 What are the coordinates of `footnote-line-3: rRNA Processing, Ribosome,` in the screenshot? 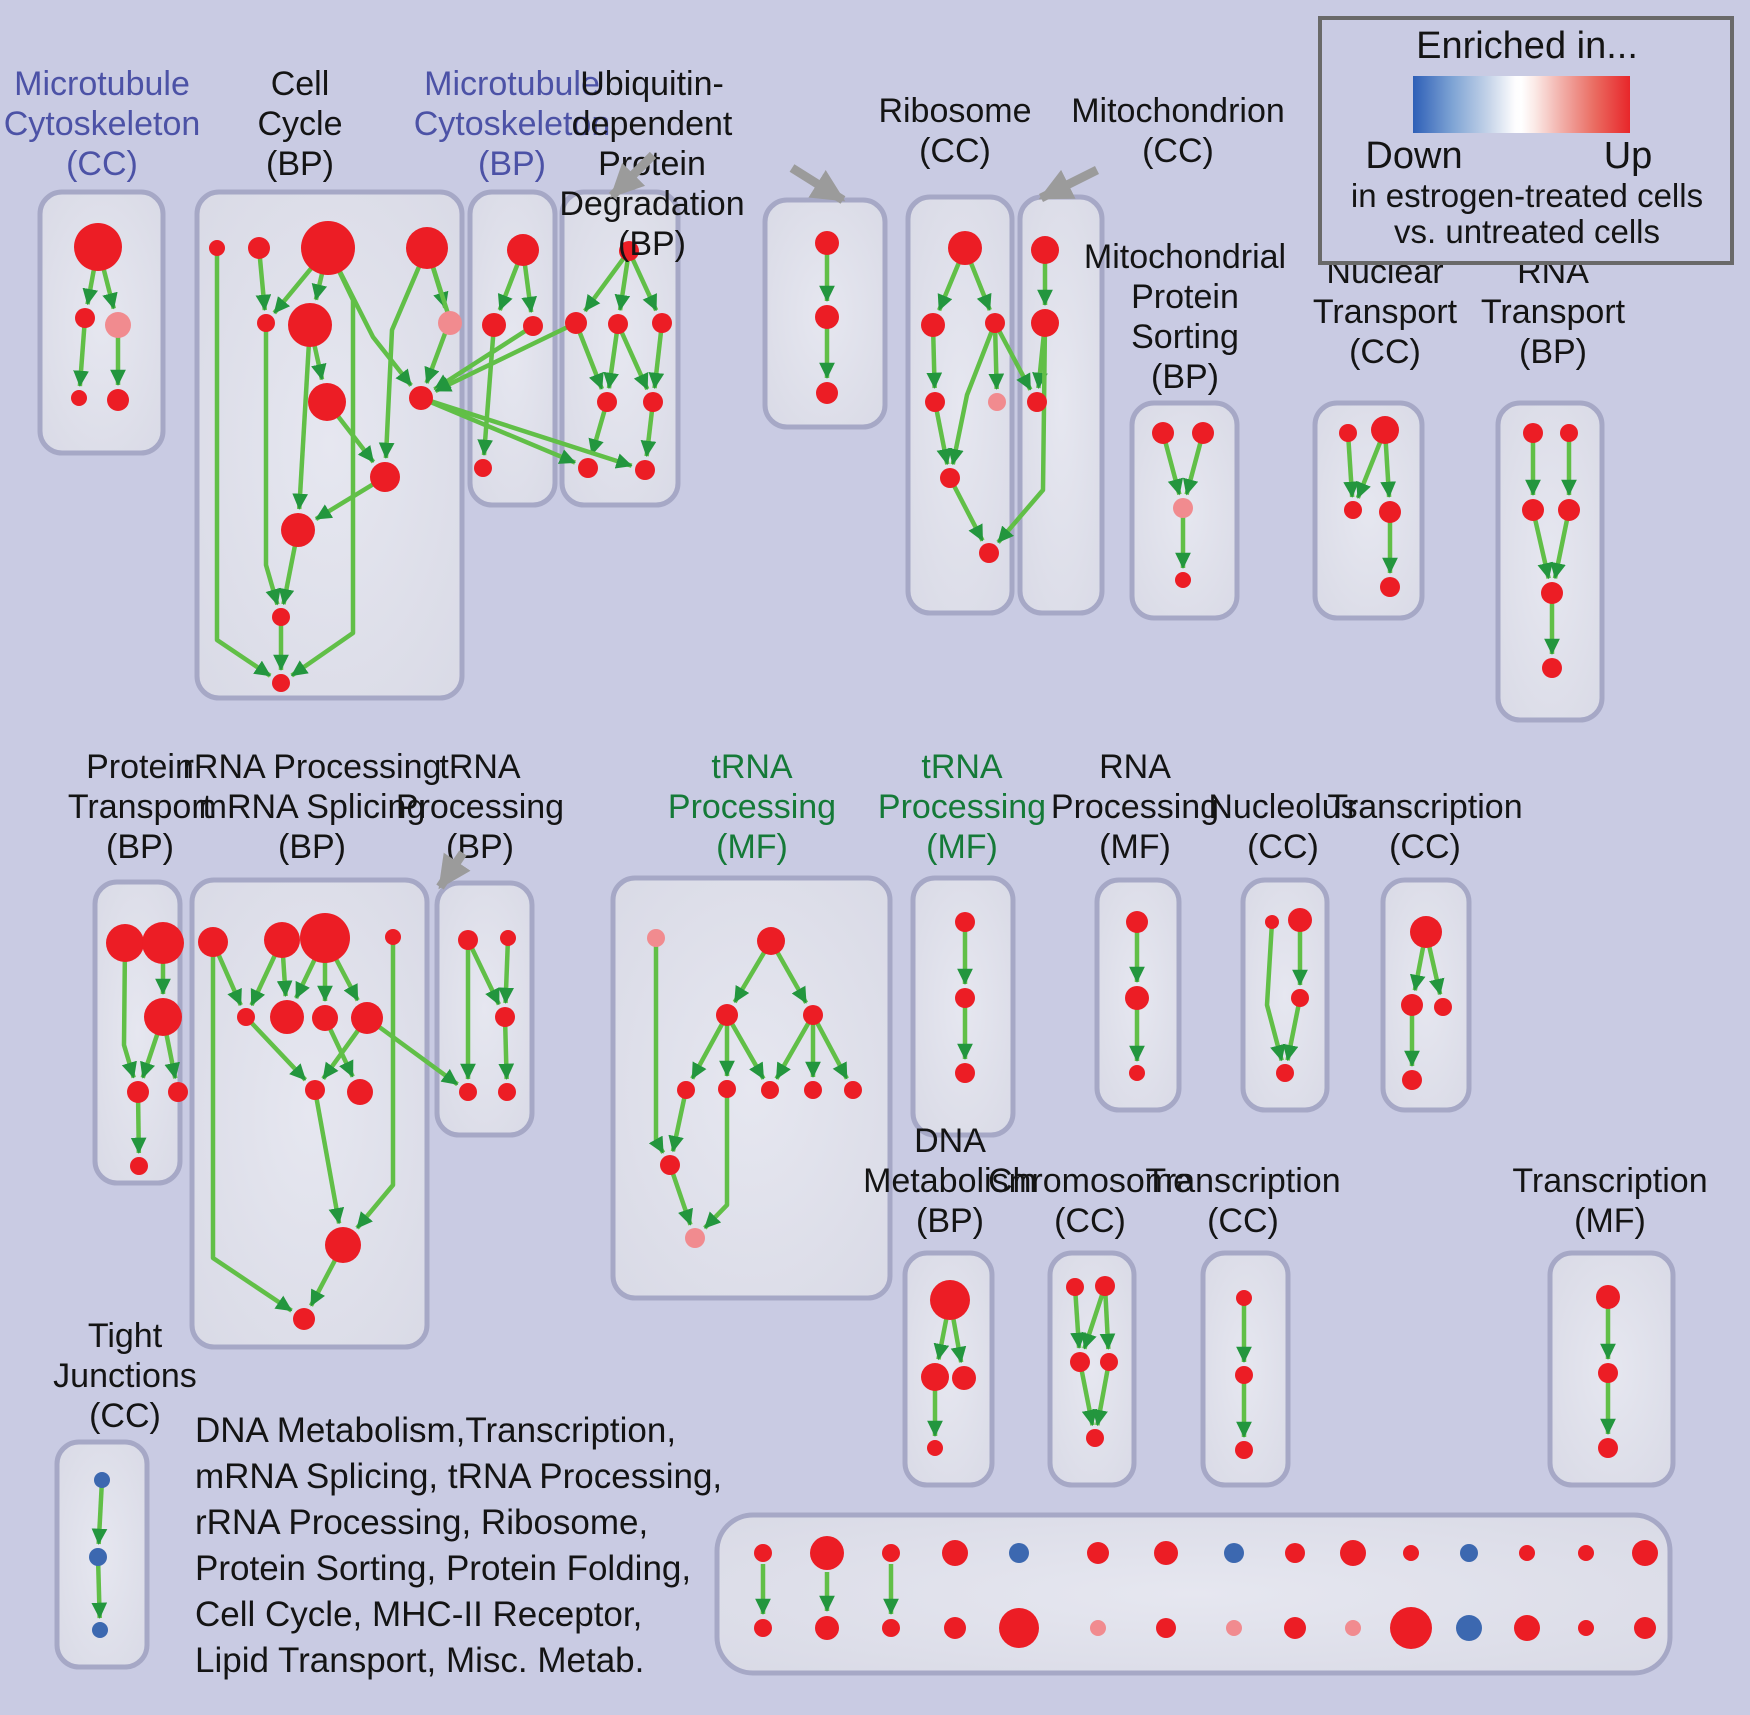 It's located at (421, 1522).